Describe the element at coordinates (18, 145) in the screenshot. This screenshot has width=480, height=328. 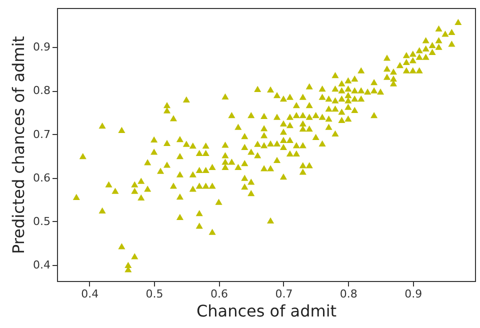
I see `y-axis-title: Predicted chances of admit` at that location.